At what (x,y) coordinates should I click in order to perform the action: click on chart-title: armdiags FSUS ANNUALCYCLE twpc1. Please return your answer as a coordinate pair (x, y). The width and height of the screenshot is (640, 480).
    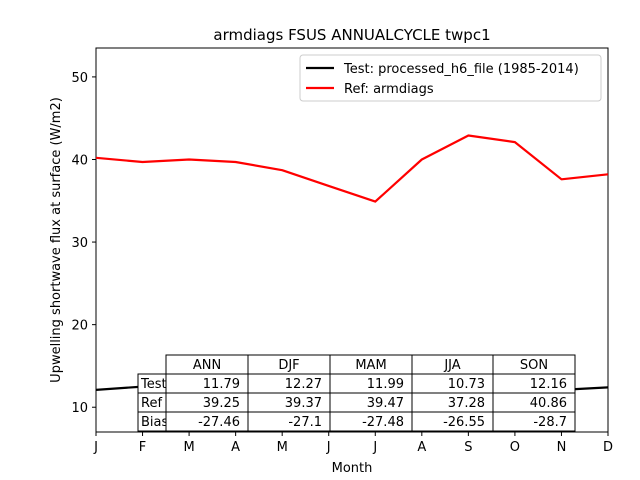
    Looking at the image, I should click on (351, 35).